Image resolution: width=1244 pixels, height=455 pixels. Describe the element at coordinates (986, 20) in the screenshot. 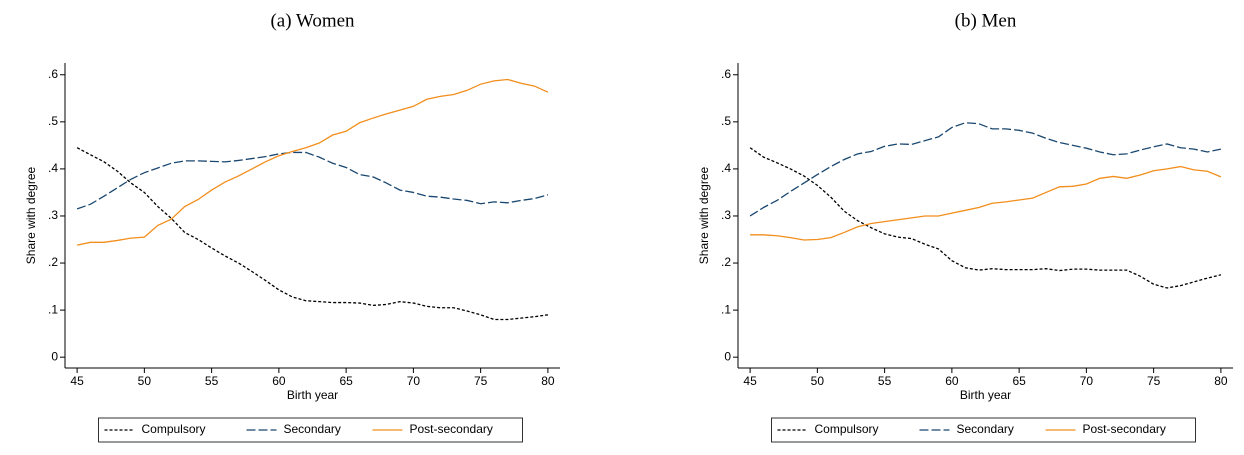

I see `chart-title: (b) Men` at that location.